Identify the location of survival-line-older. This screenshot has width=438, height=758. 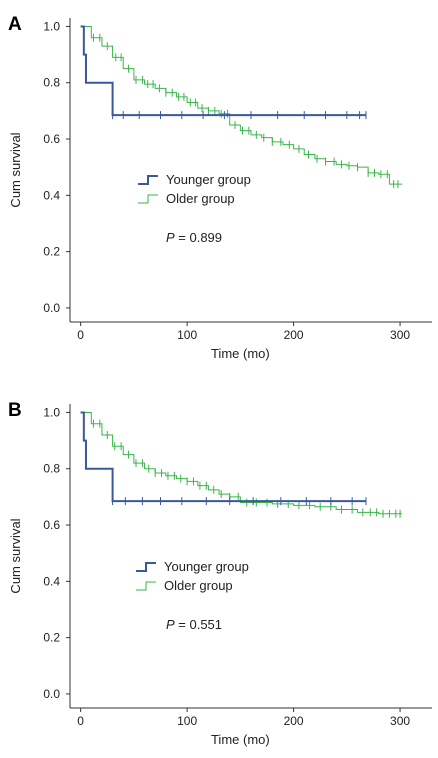
(241, 463).